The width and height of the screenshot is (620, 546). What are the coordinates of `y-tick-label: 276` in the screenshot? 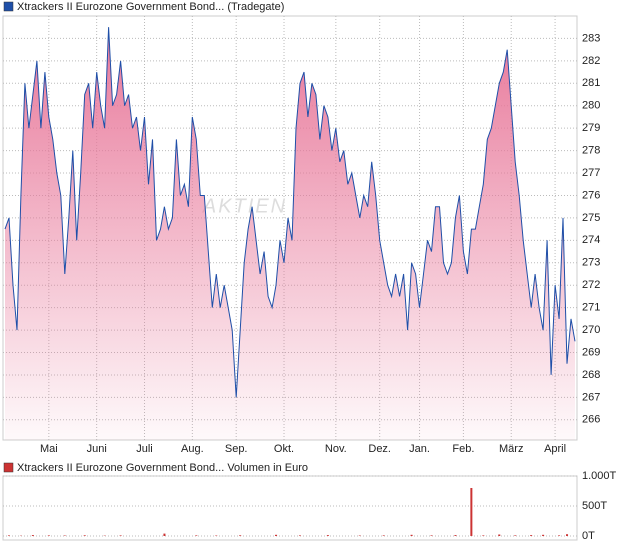 It's located at (591, 195).